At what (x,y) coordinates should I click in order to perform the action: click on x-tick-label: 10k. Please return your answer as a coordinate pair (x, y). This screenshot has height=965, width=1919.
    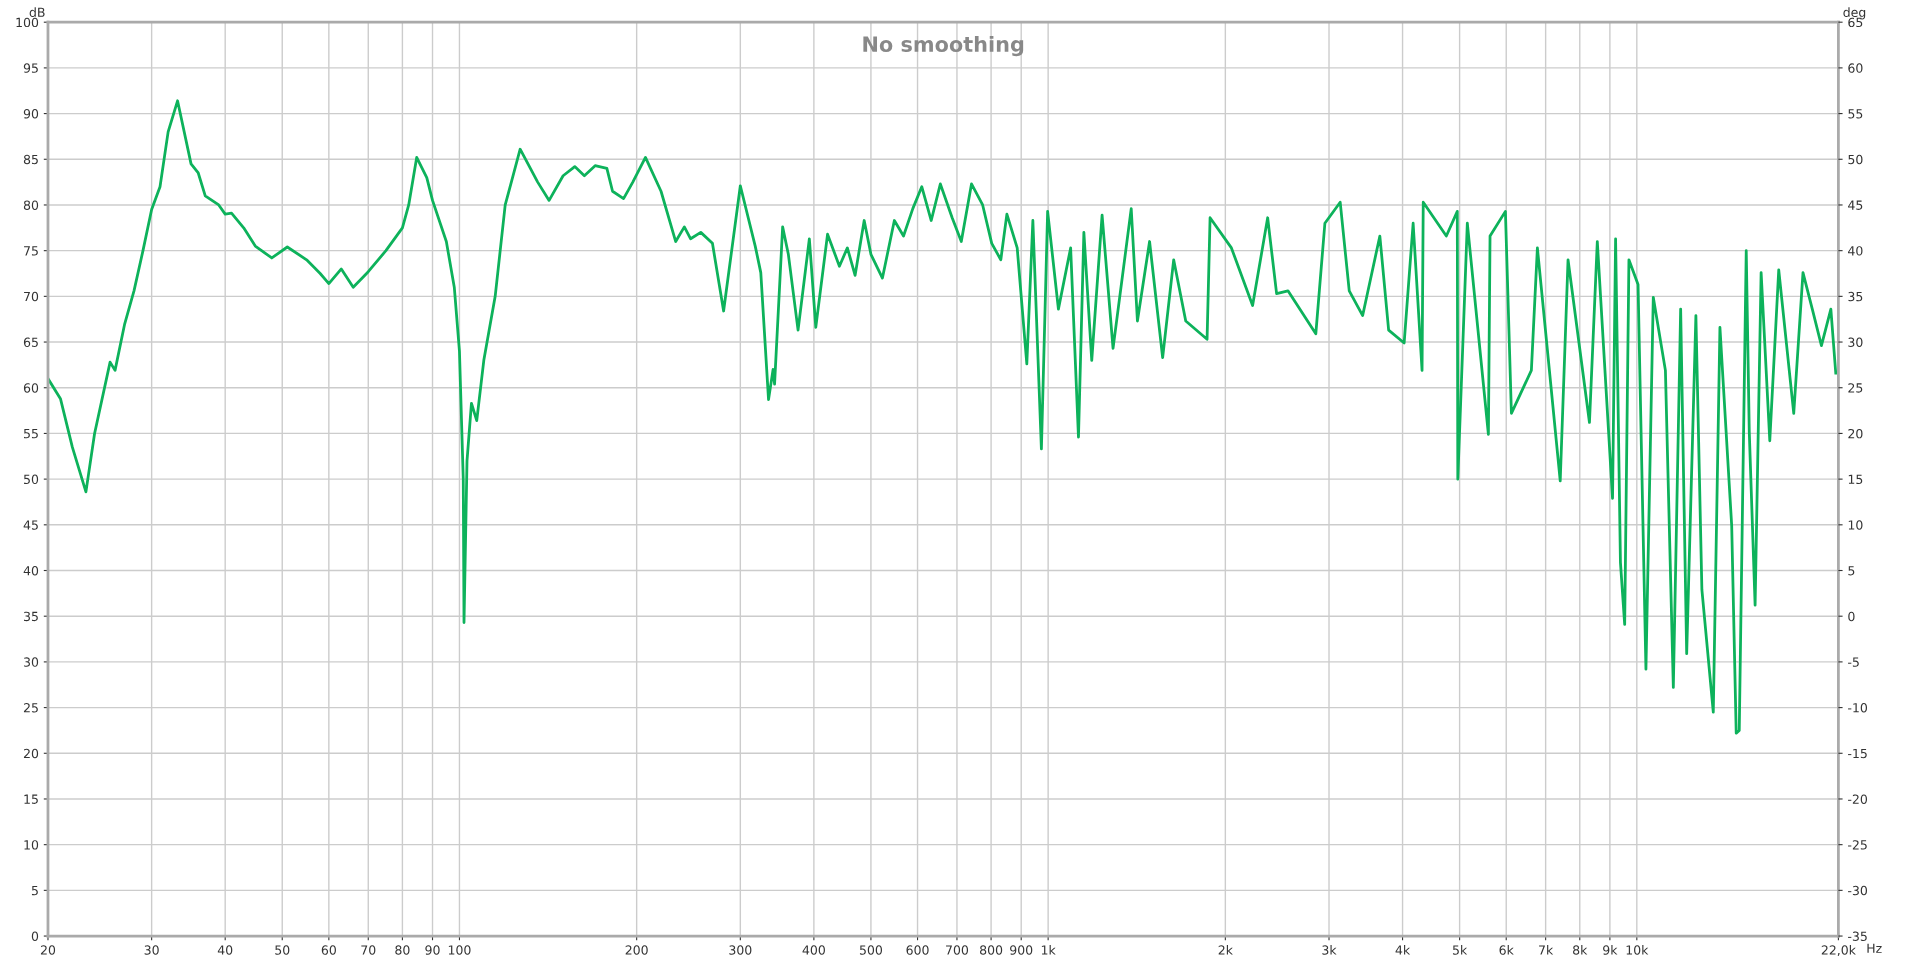
    Looking at the image, I should click on (1637, 950).